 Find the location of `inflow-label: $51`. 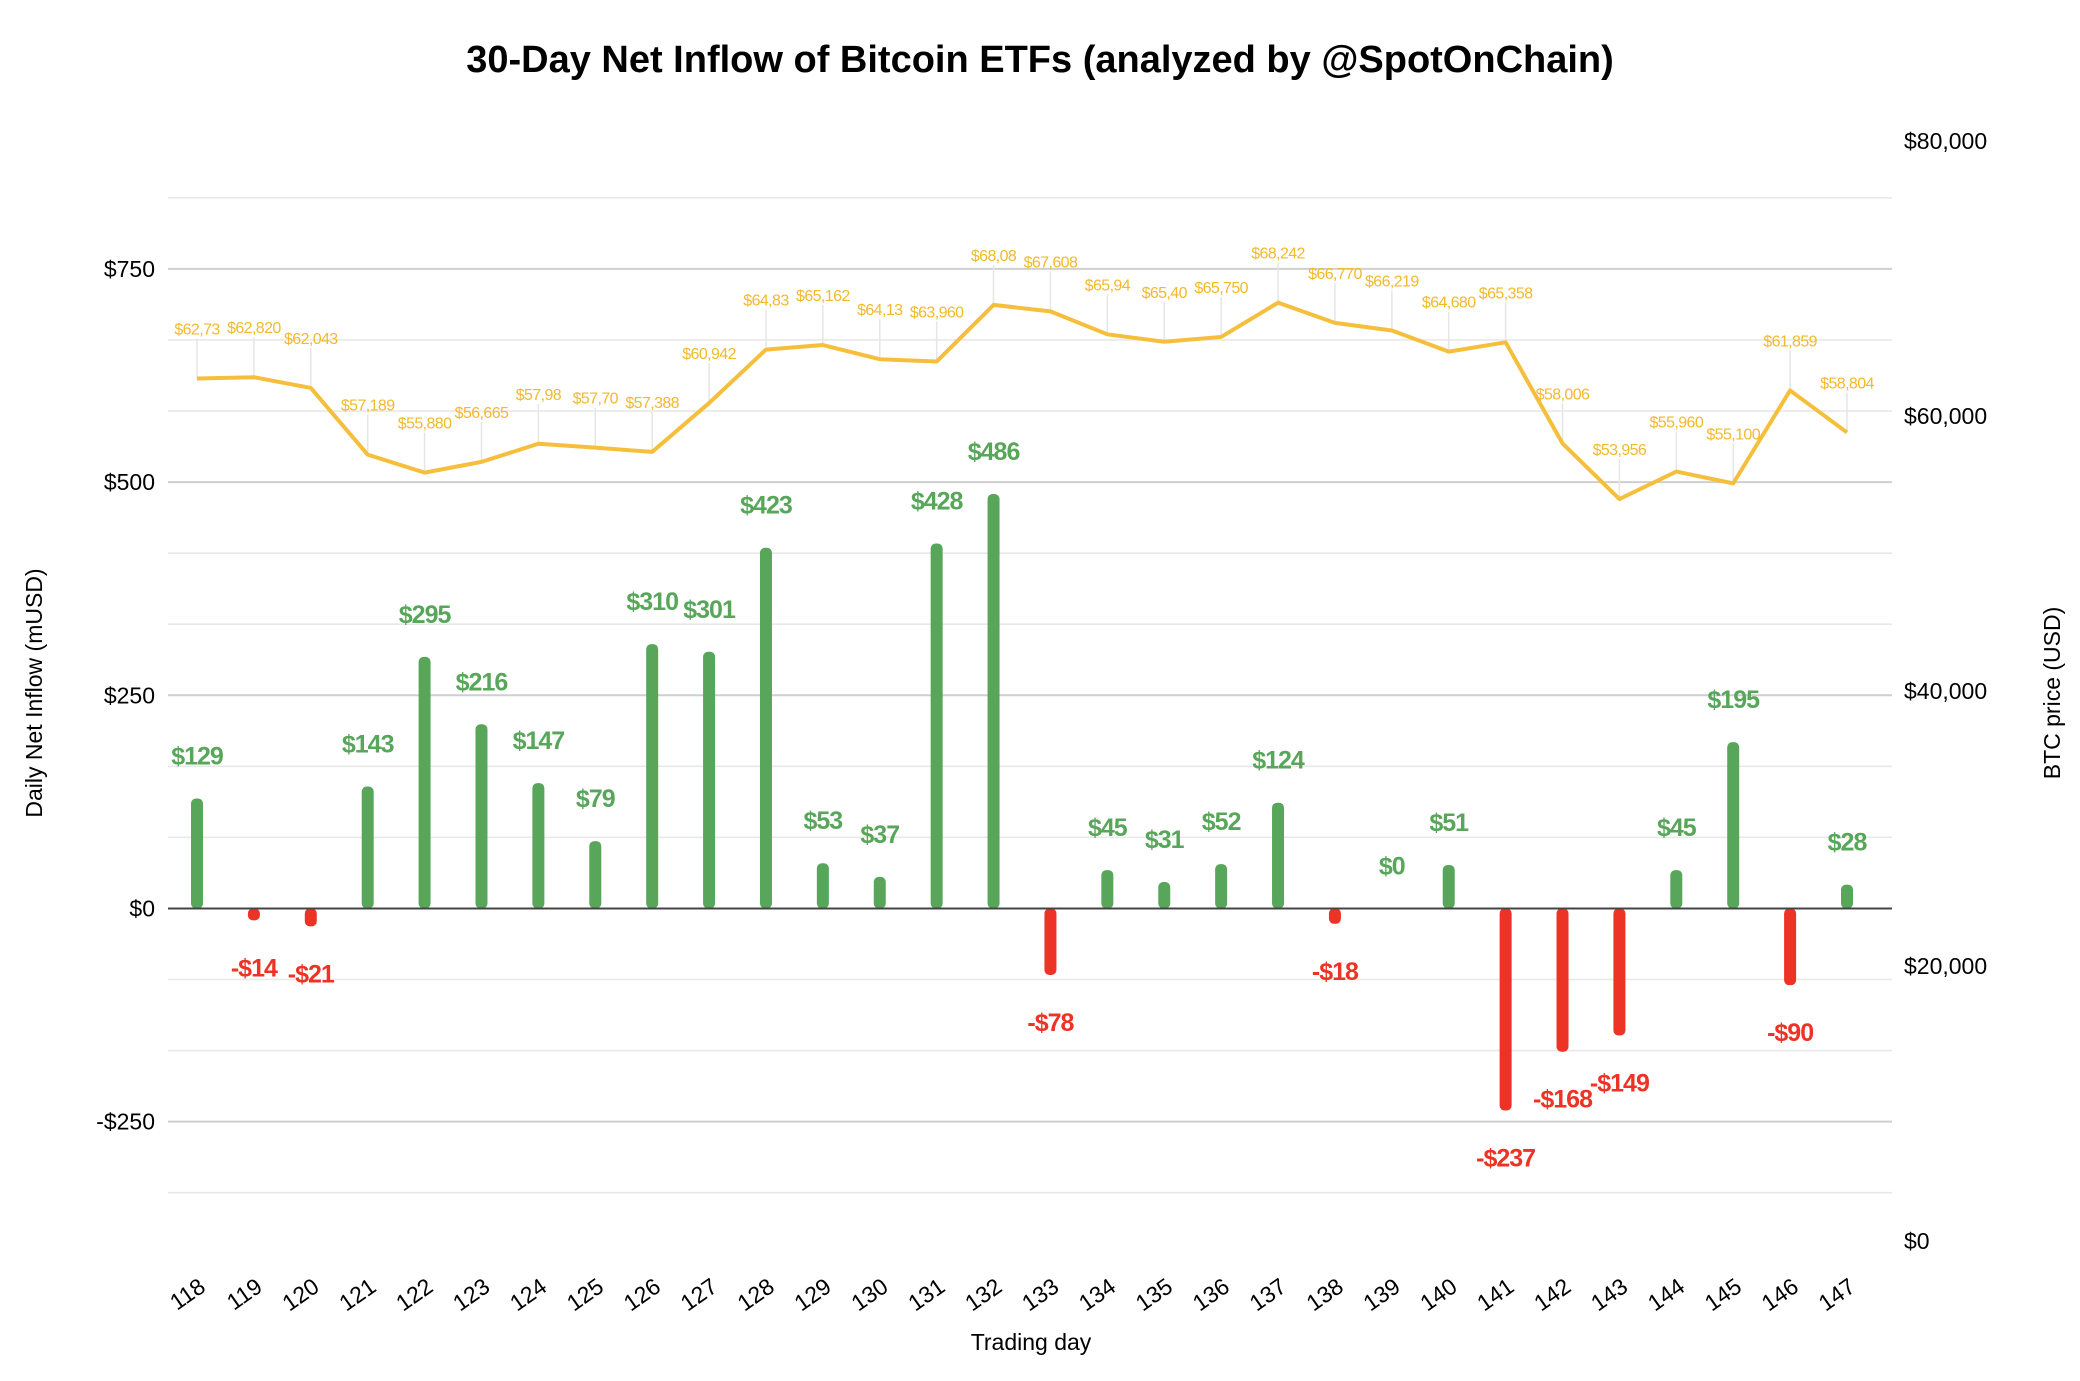

inflow-label: $51 is located at coordinates (1449, 823).